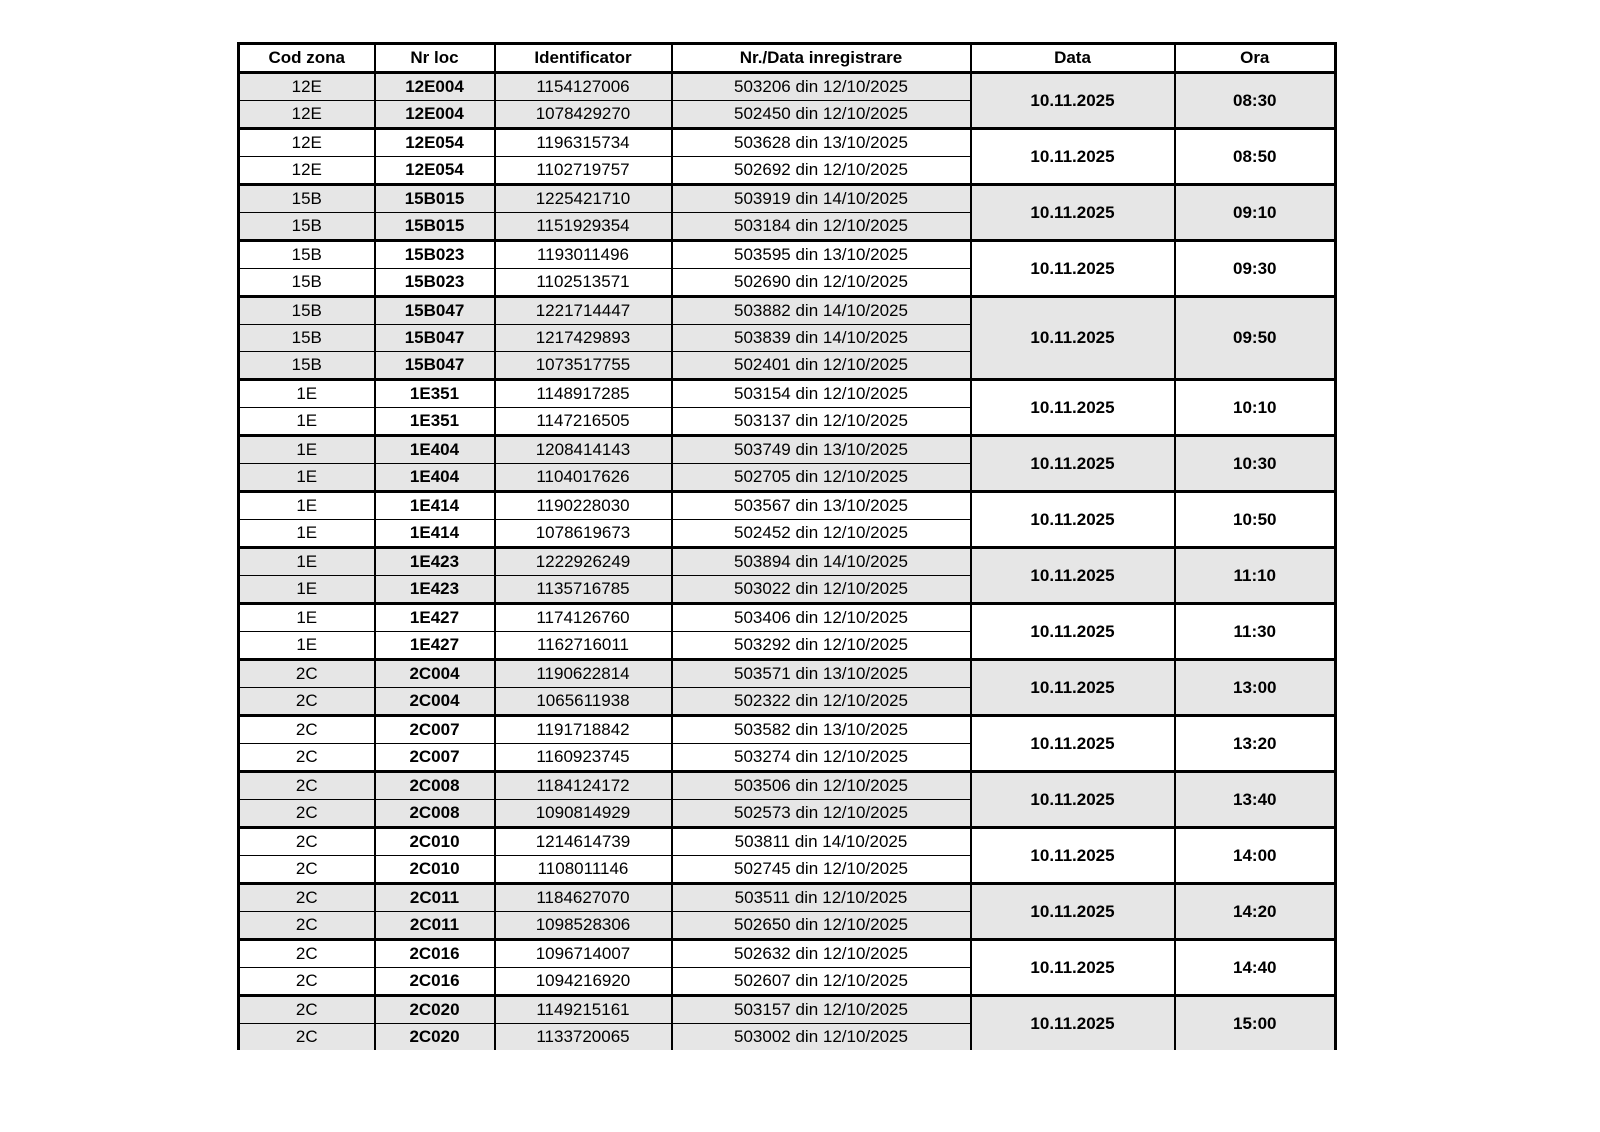 This screenshot has height=1132, width=1600. I want to click on column-header: Data, so click(1072, 58).